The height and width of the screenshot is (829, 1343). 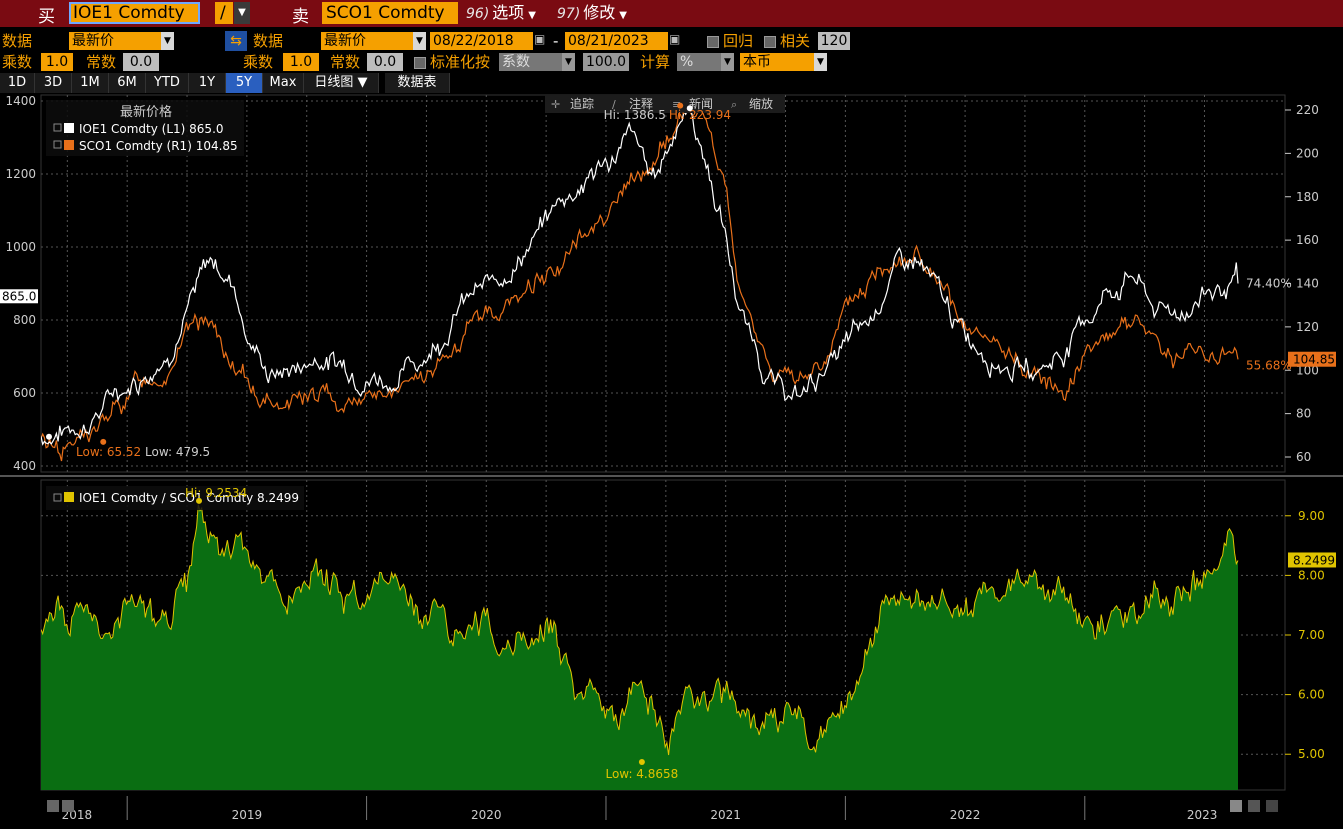 I want to click on right-tick-label: 160, so click(x=1307, y=240).